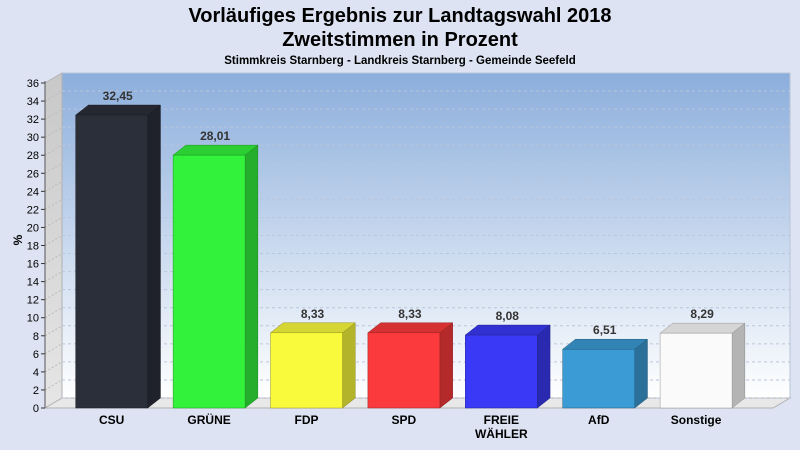 The image size is (800, 450). Describe the element at coordinates (36, 373) in the screenshot. I see `y-tick-label: 4` at that location.